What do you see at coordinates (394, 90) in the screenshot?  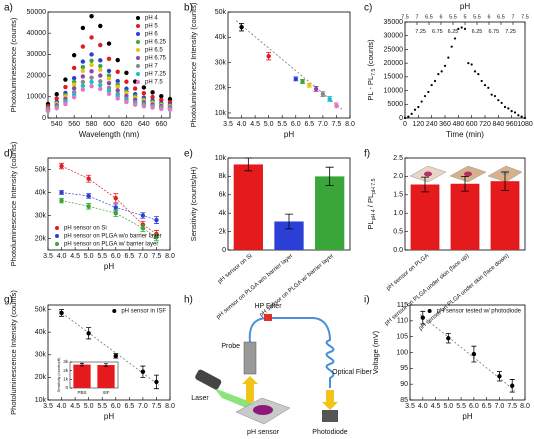 I see `y-tick-label: 10000` at bounding box center [394, 90].